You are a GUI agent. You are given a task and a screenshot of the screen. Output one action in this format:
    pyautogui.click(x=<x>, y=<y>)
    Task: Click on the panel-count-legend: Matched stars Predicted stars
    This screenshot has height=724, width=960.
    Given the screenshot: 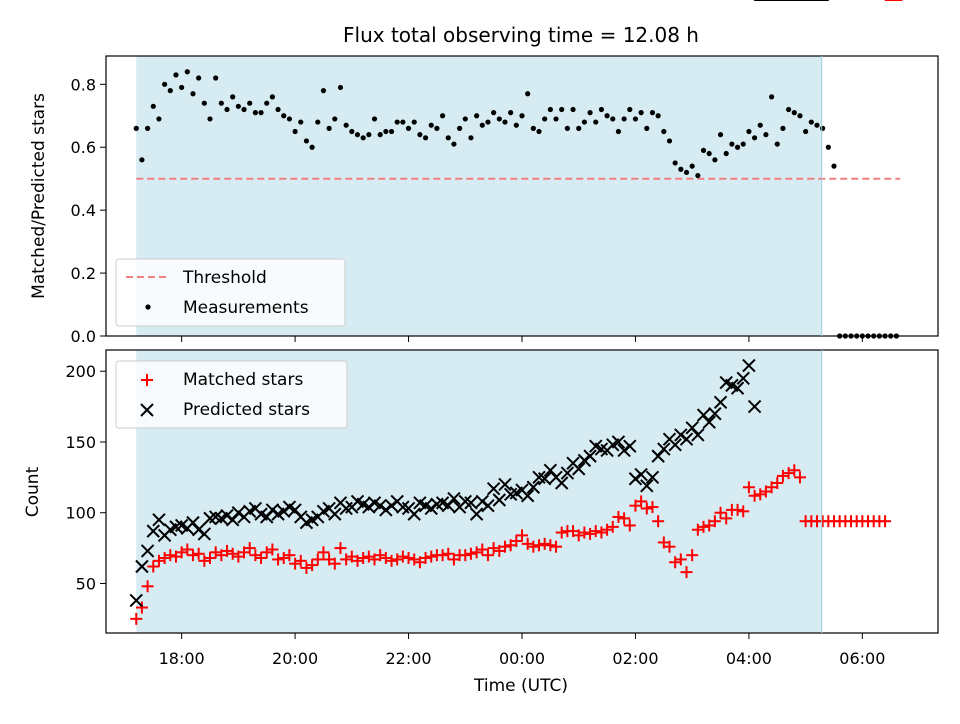 What is the action you would take?
    pyautogui.click(x=231, y=394)
    